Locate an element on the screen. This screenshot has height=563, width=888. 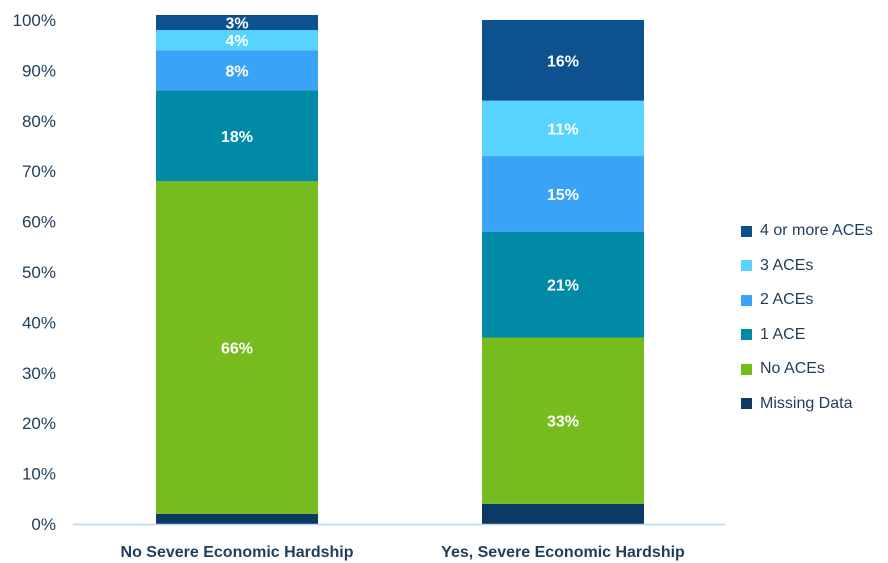
data-label: 18% is located at coordinates (237, 137).